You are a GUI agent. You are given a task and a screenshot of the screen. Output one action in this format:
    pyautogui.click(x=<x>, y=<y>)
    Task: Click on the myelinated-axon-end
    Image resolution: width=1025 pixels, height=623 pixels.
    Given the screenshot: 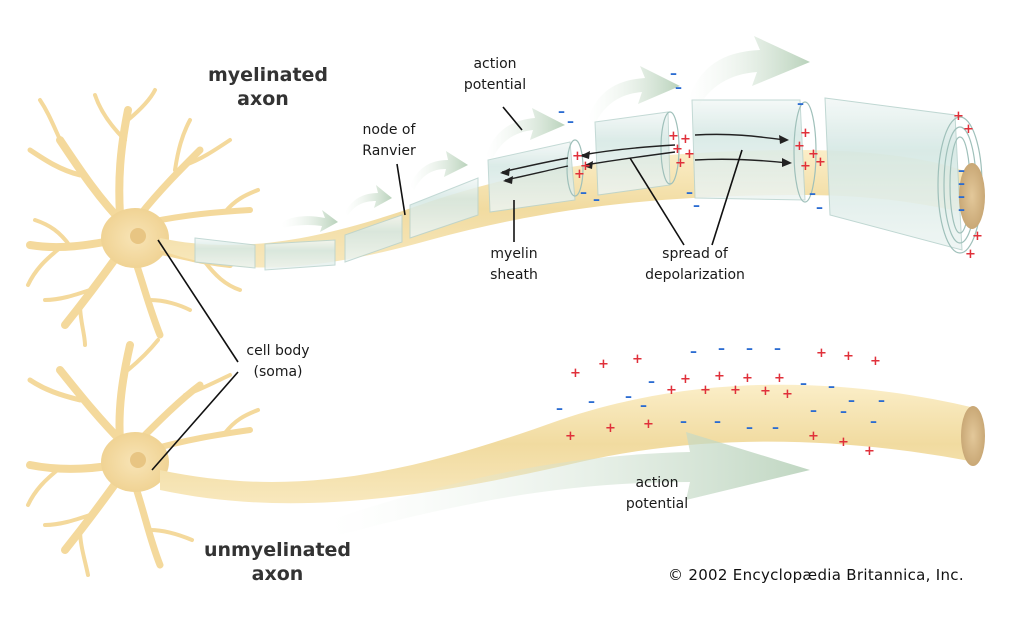 What is the action you would take?
    pyautogui.click(x=972, y=196)
    